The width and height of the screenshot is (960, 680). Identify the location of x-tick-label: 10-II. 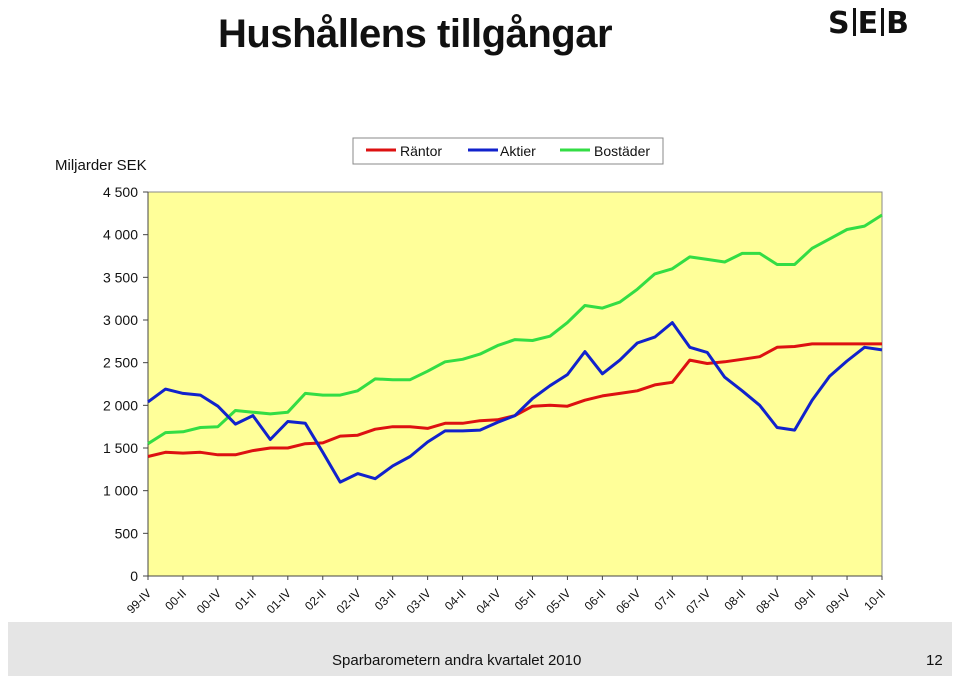
(874, 599).